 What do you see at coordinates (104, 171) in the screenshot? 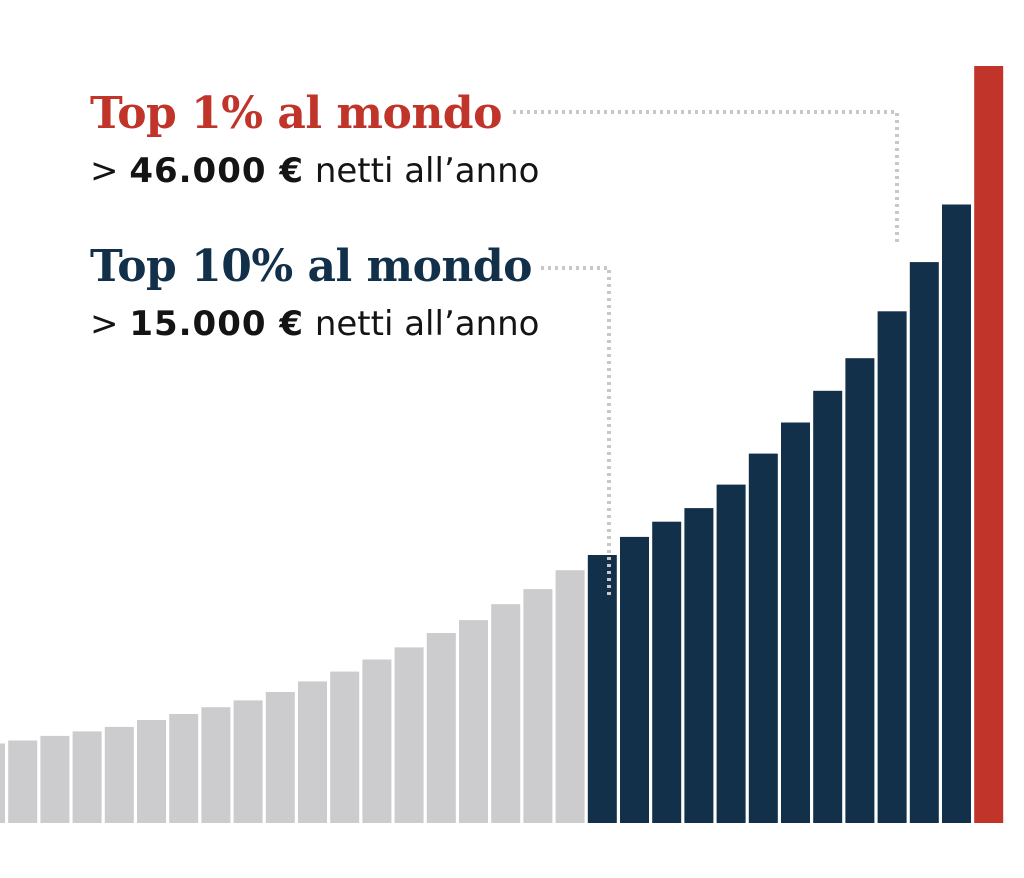
I see `top1-prefix: >` at bounding box center [104, 171].